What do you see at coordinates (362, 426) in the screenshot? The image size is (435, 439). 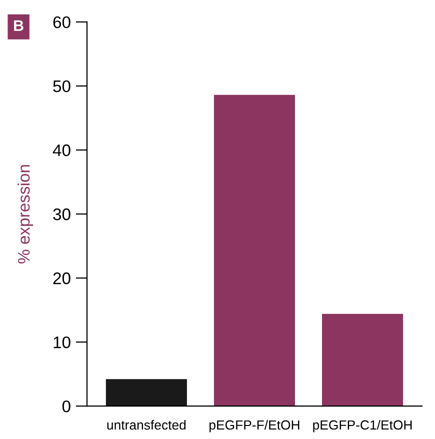 I see `x-tick-label: pEGFP-C1/EtOH` at bounding box center [362, 426].